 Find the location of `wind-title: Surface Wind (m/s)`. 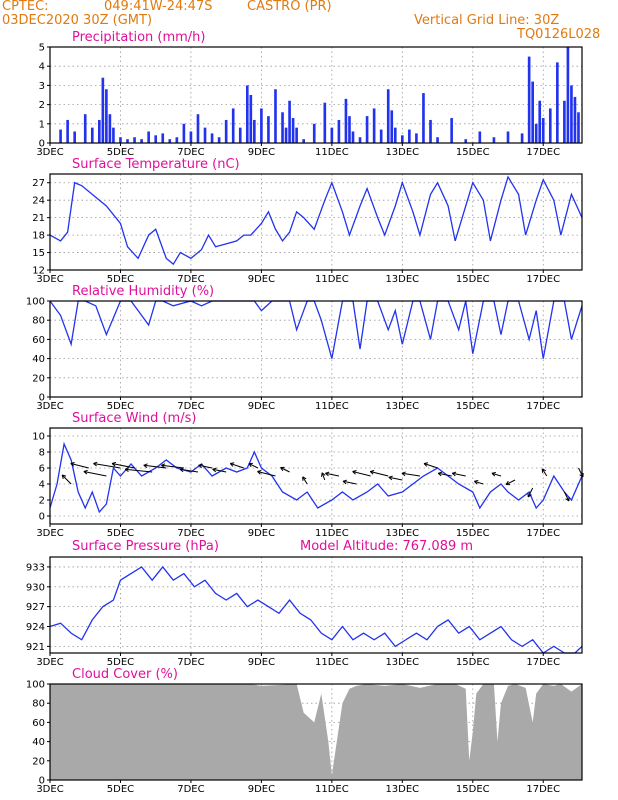

wind-title: Surface Wind (m/s) is located at coordinates (134, 418).